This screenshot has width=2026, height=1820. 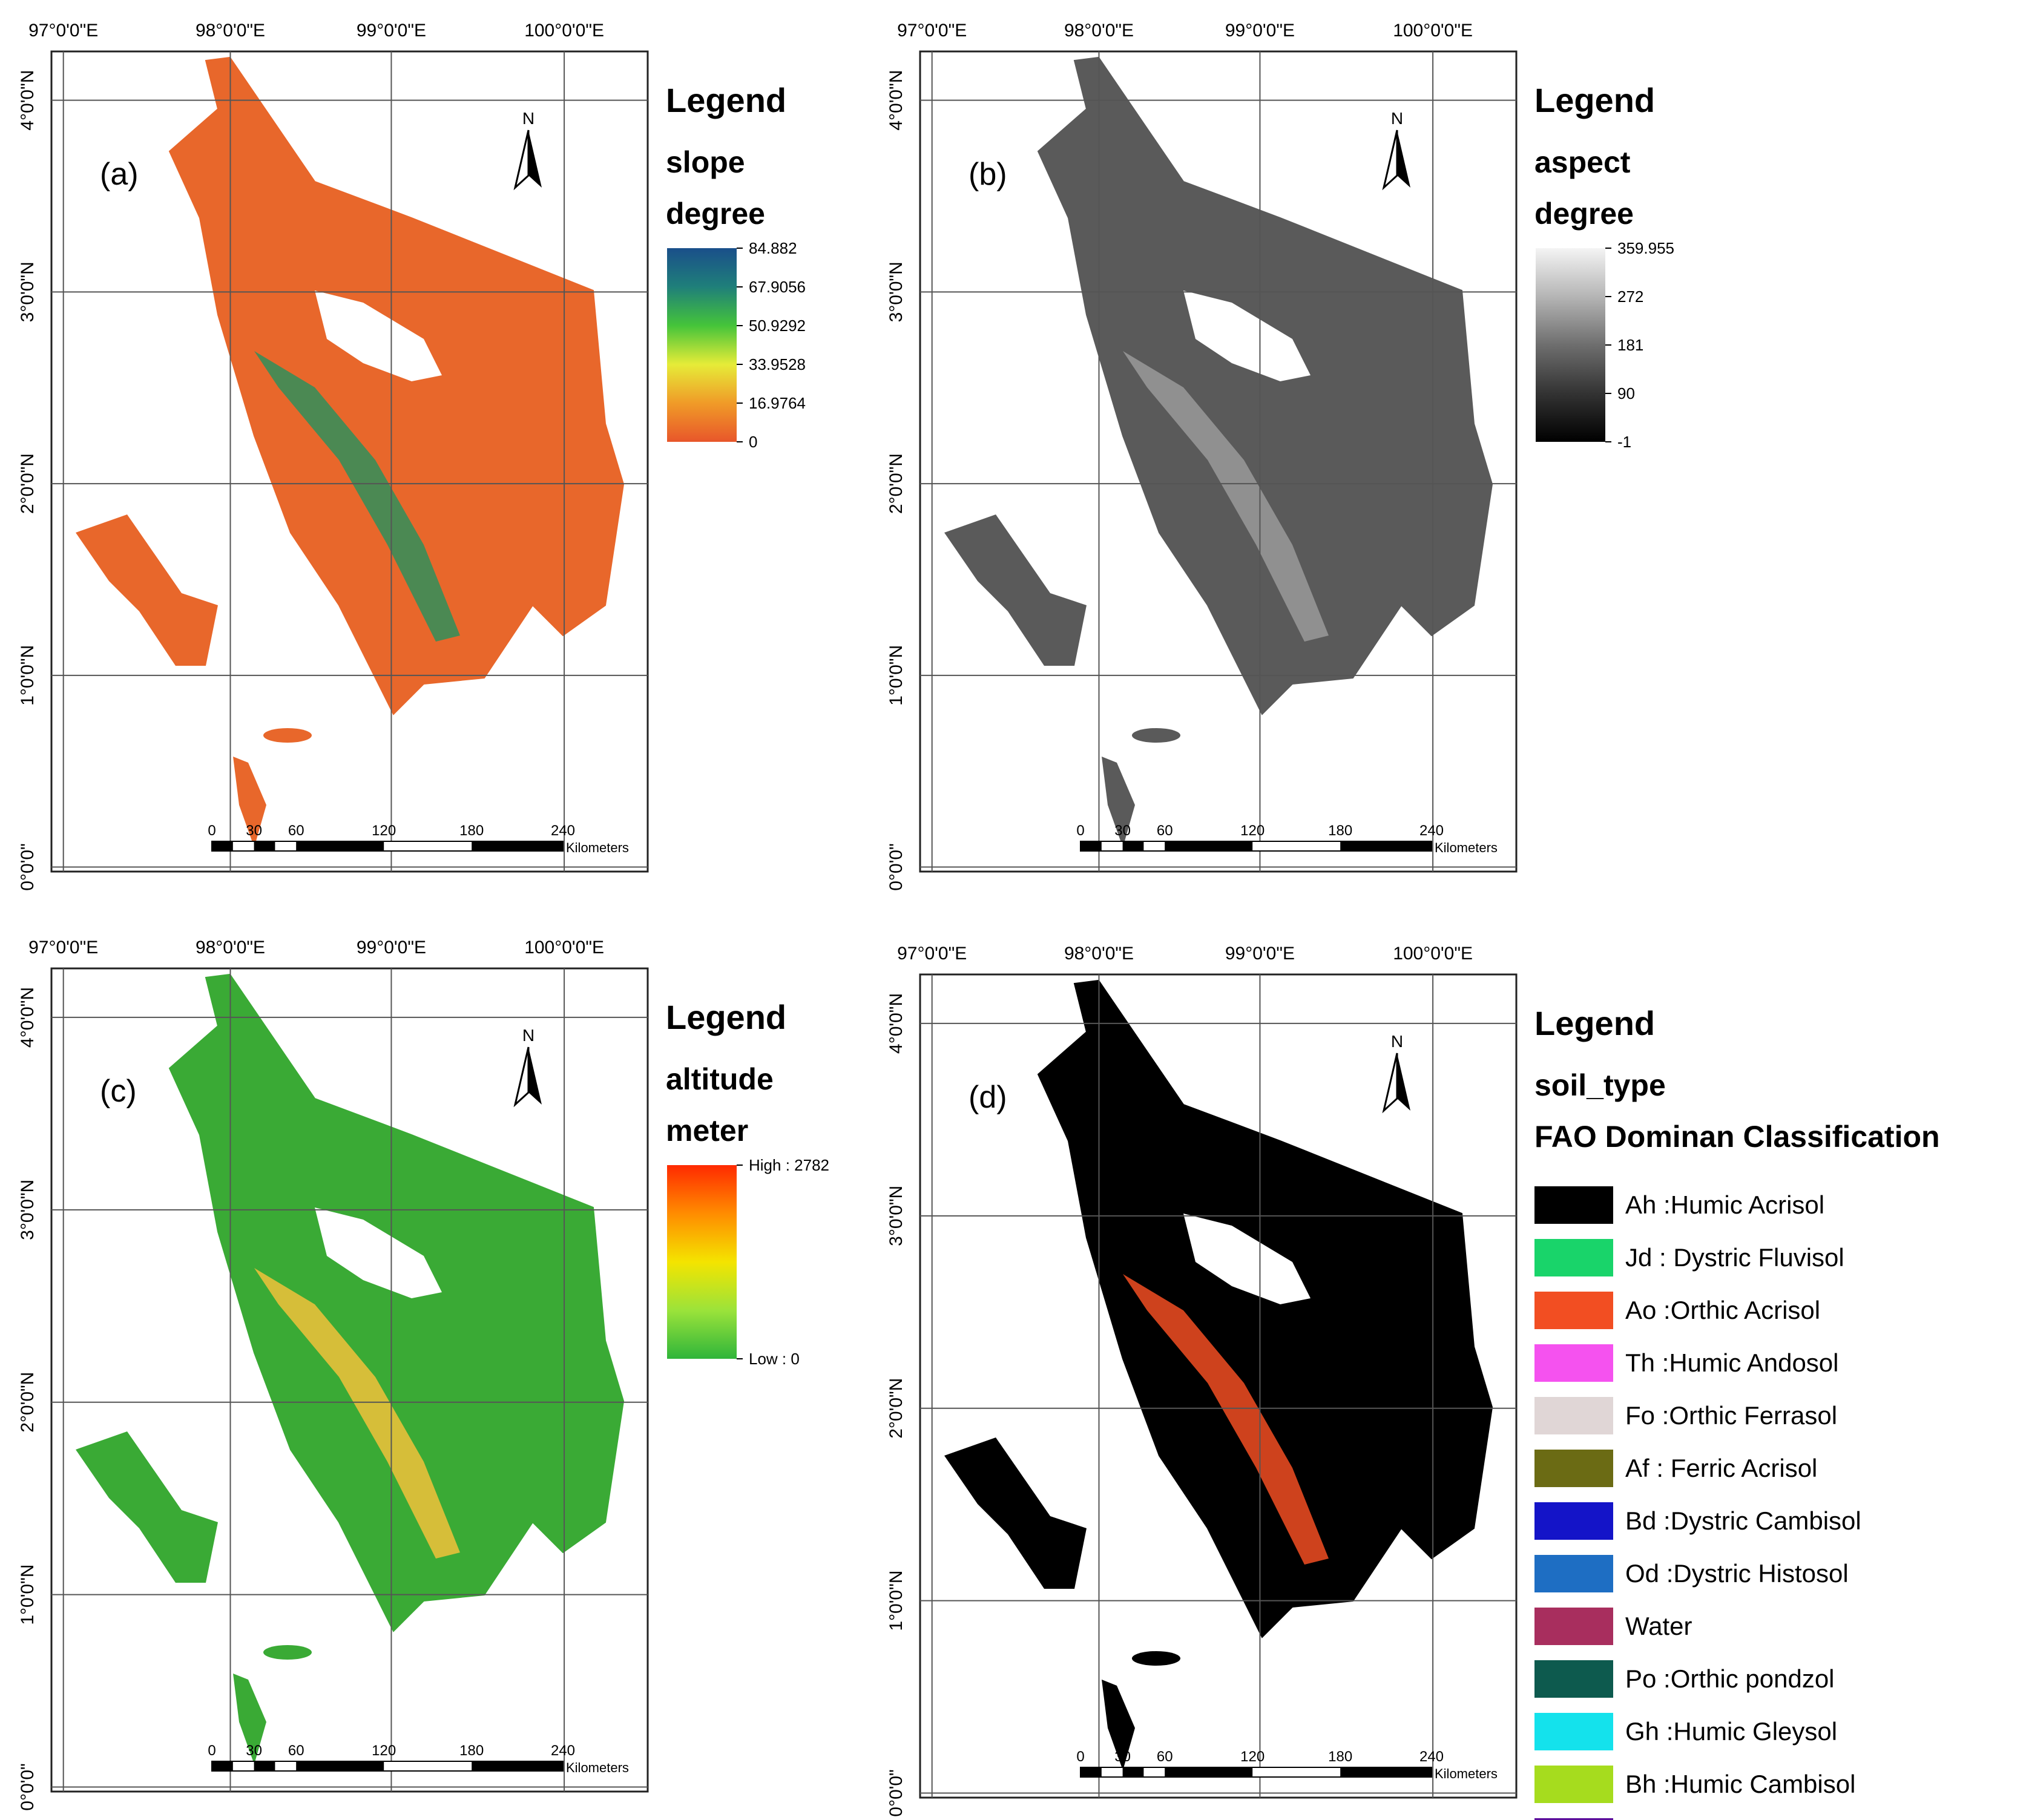 What do you see at coordinates (777, 287) in the screenshot?
I see `ramp-label: 67.9056` at bounding box center [777, 287].